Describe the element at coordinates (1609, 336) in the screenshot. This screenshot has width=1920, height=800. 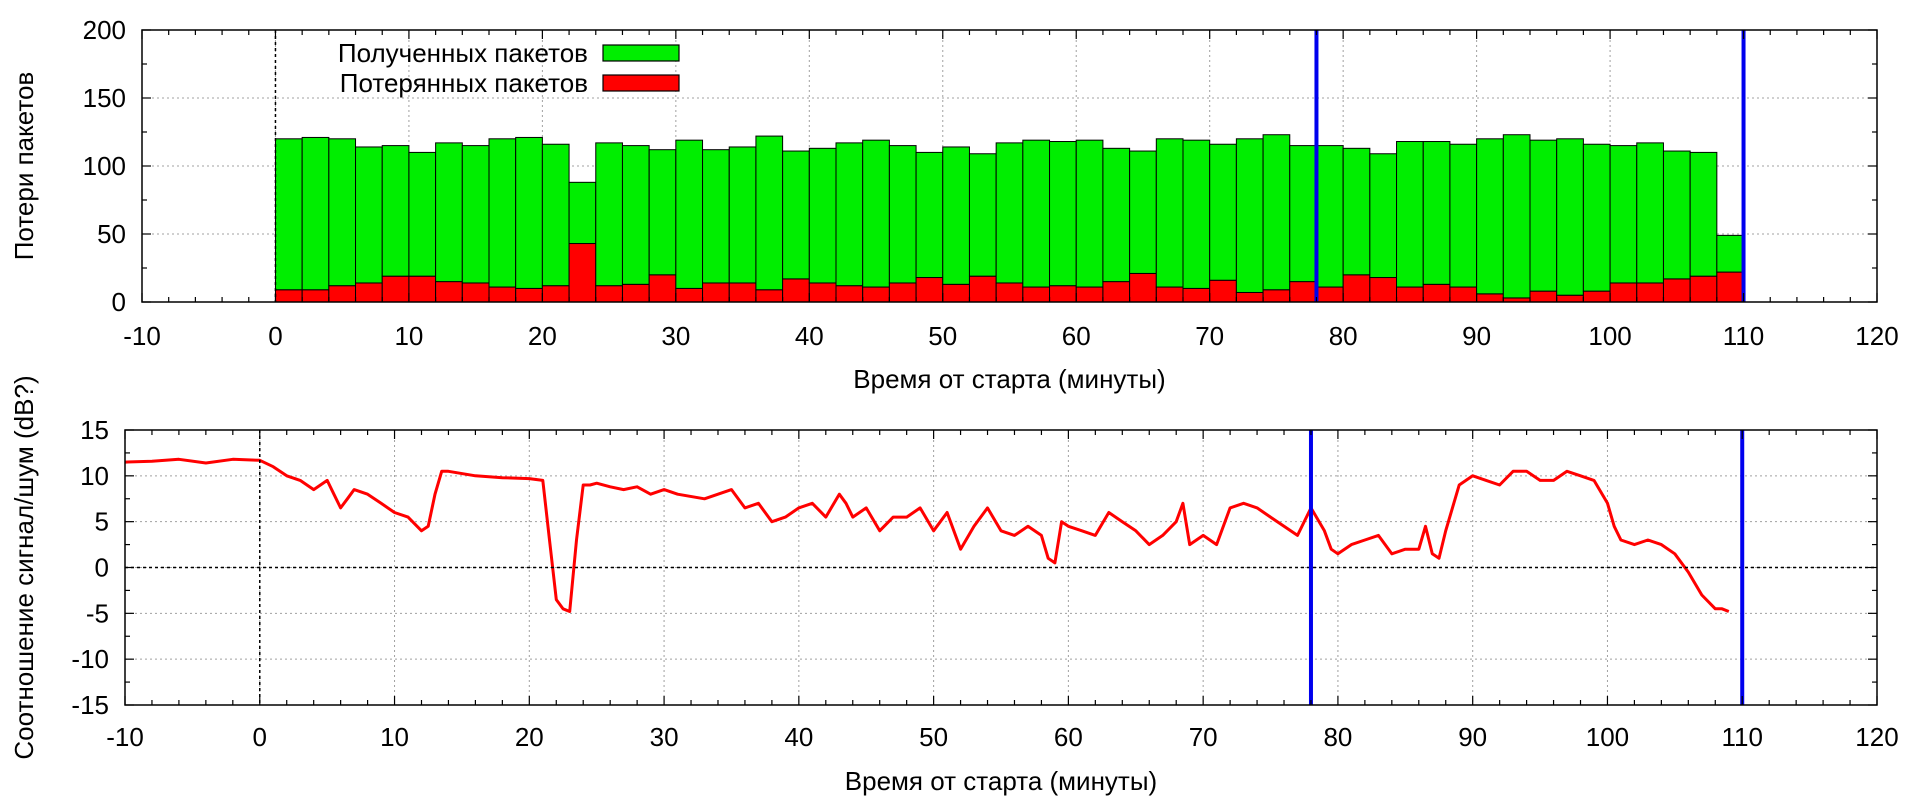
I see `x-tick-label: 100` at that location.